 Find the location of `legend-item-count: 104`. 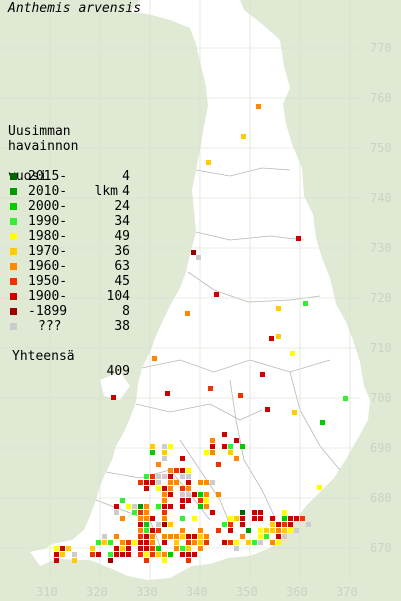

legend-item-count: 104 is located at coordinates (118, 296).